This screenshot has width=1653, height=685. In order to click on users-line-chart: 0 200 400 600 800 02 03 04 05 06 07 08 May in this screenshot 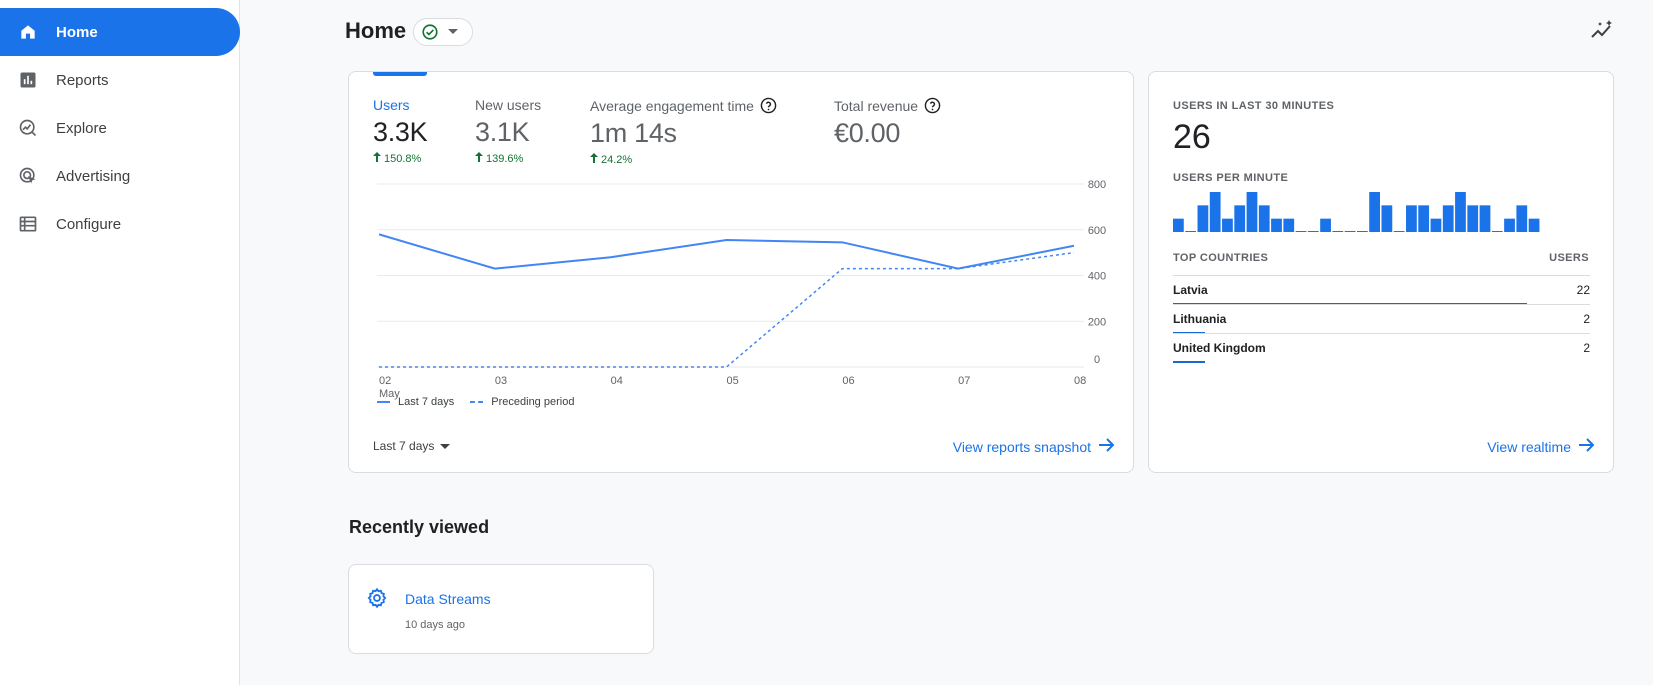, I will do `click(741, 289)`.